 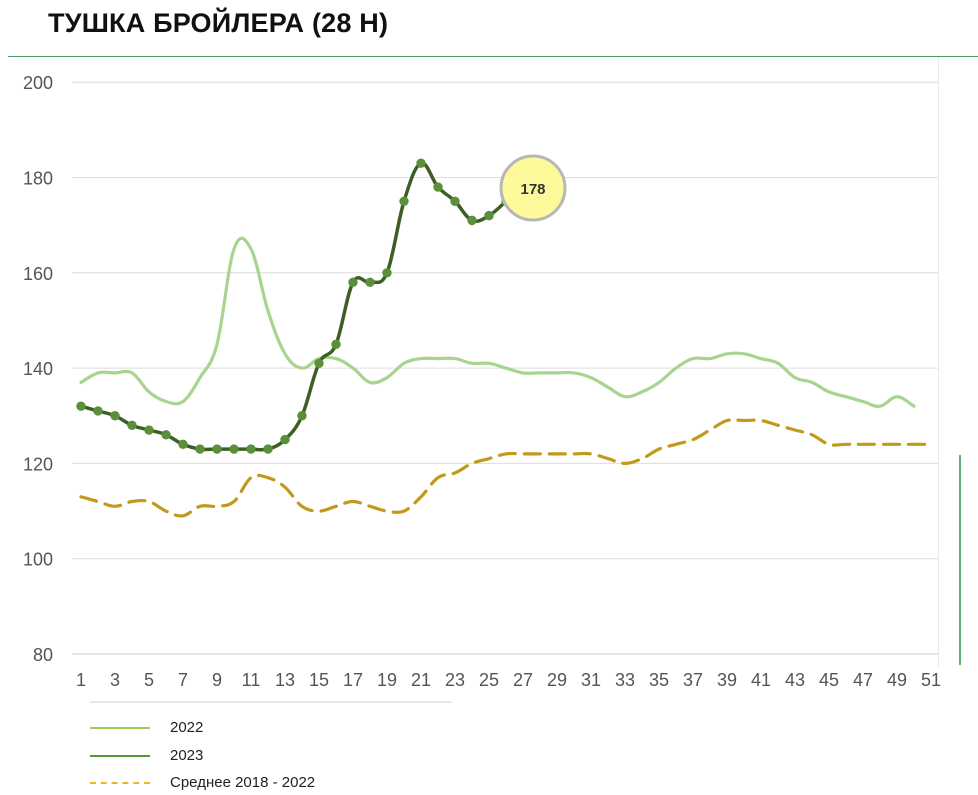 What do you see at coordinates (120, 756) in the screenshot?
I see `legend-swatch-2023` at bounding box center [120, 756].